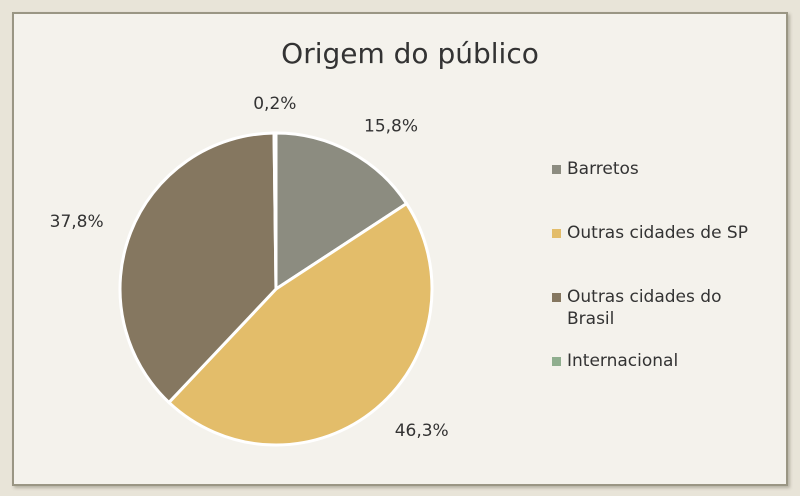  I want to click on legend-item: Outras cidades de SP, so click(654, 233).